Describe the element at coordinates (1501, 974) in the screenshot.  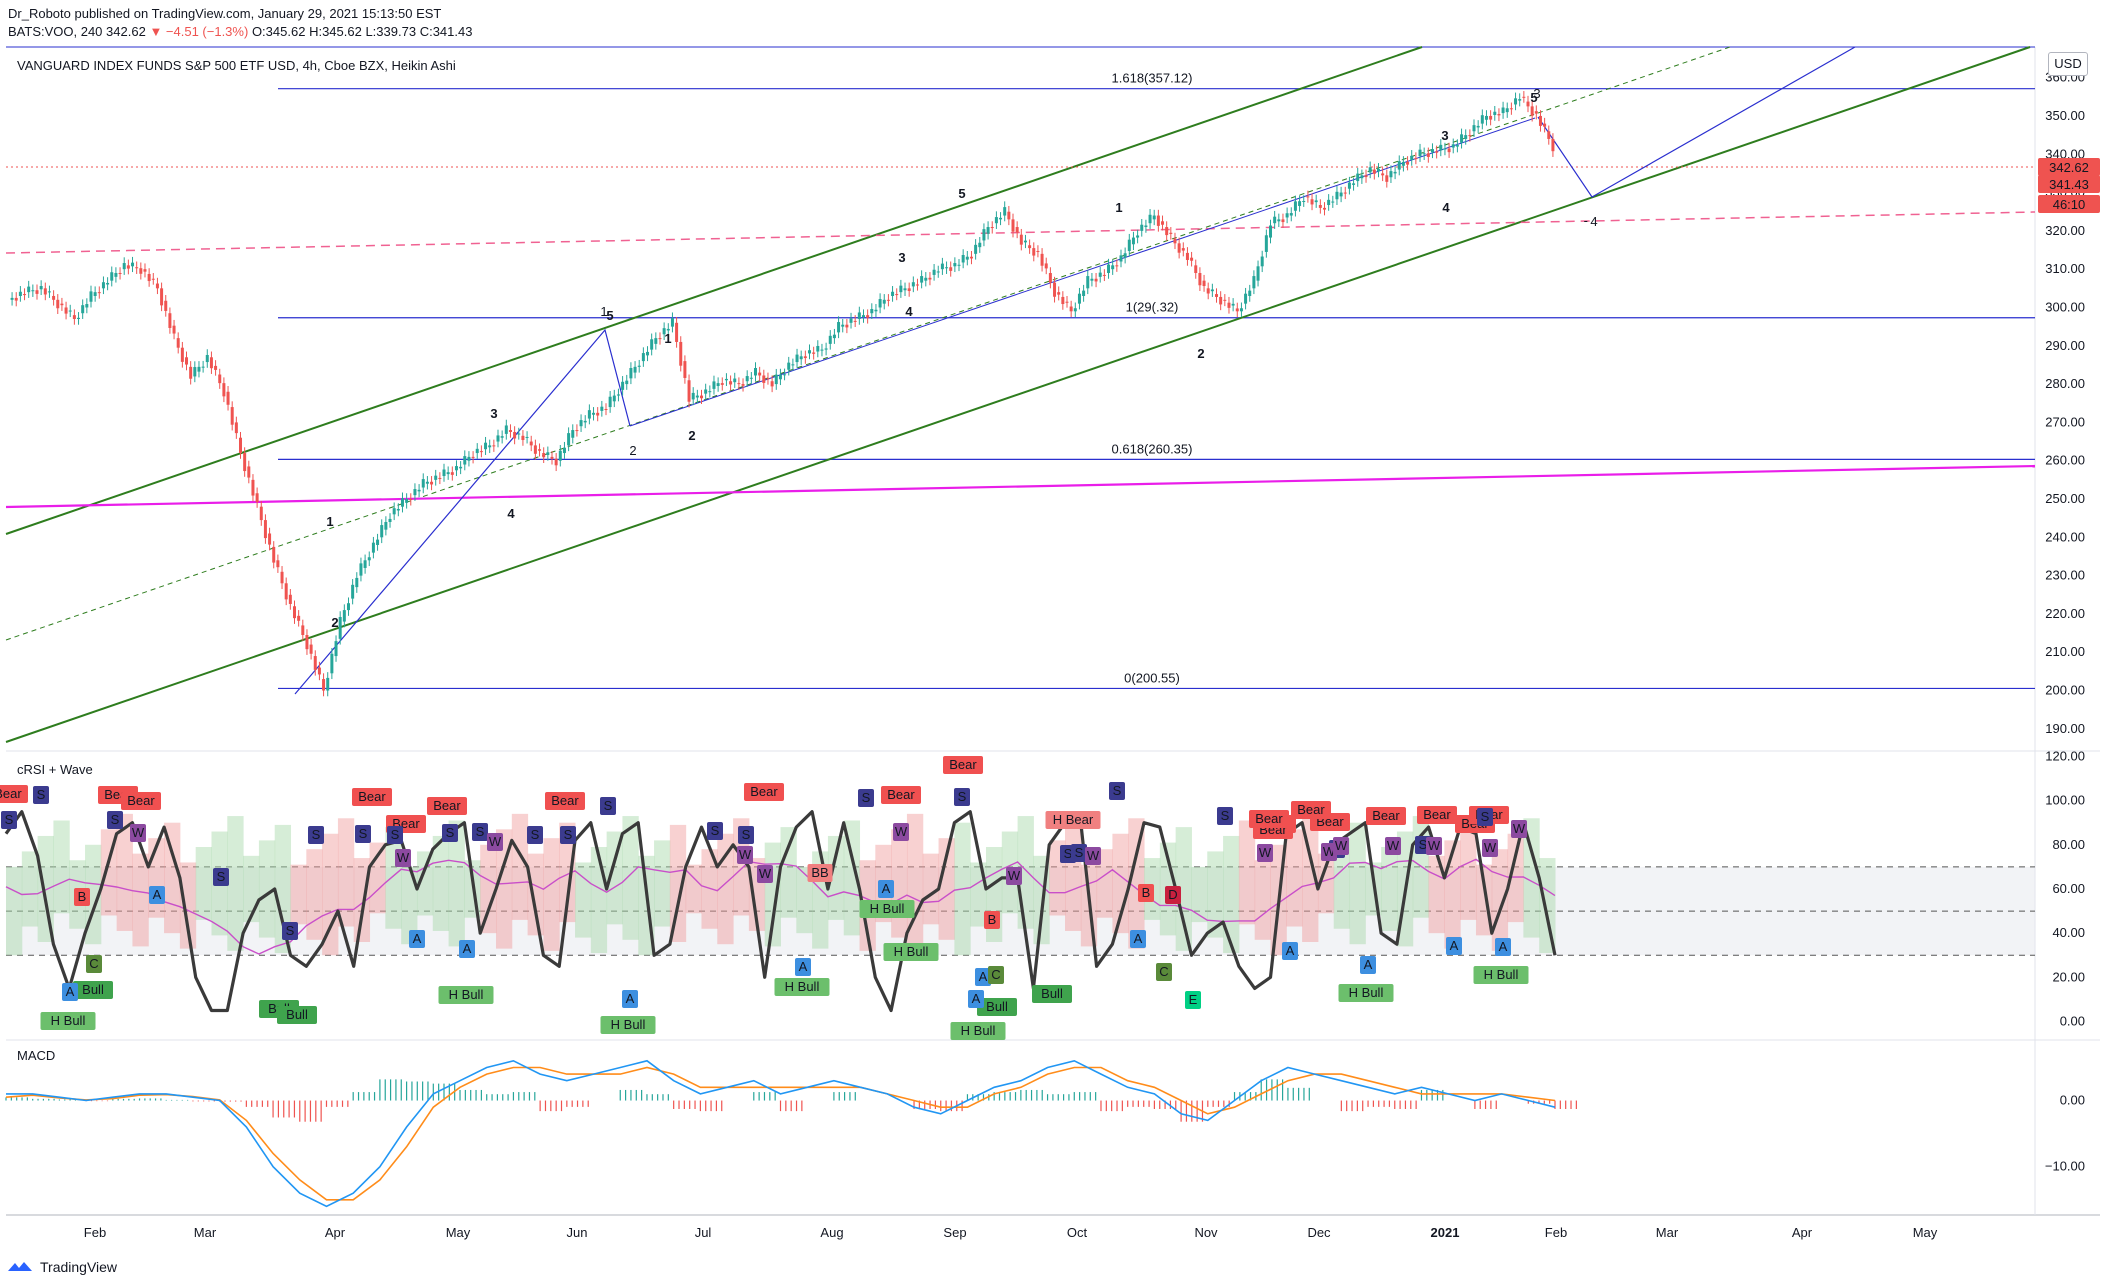
I see `h-bull-marker: H Bull` at that location.